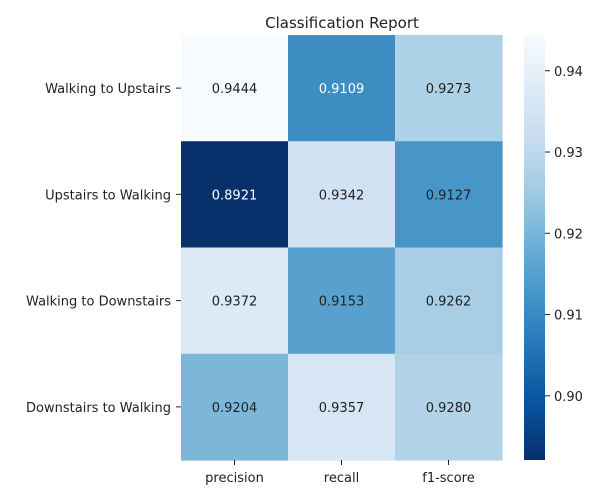  What do you see at coordinates (568, 397) in the screenshot?
I see `colorbar-tick-label: 0.90` at bounding box center [568, 397].